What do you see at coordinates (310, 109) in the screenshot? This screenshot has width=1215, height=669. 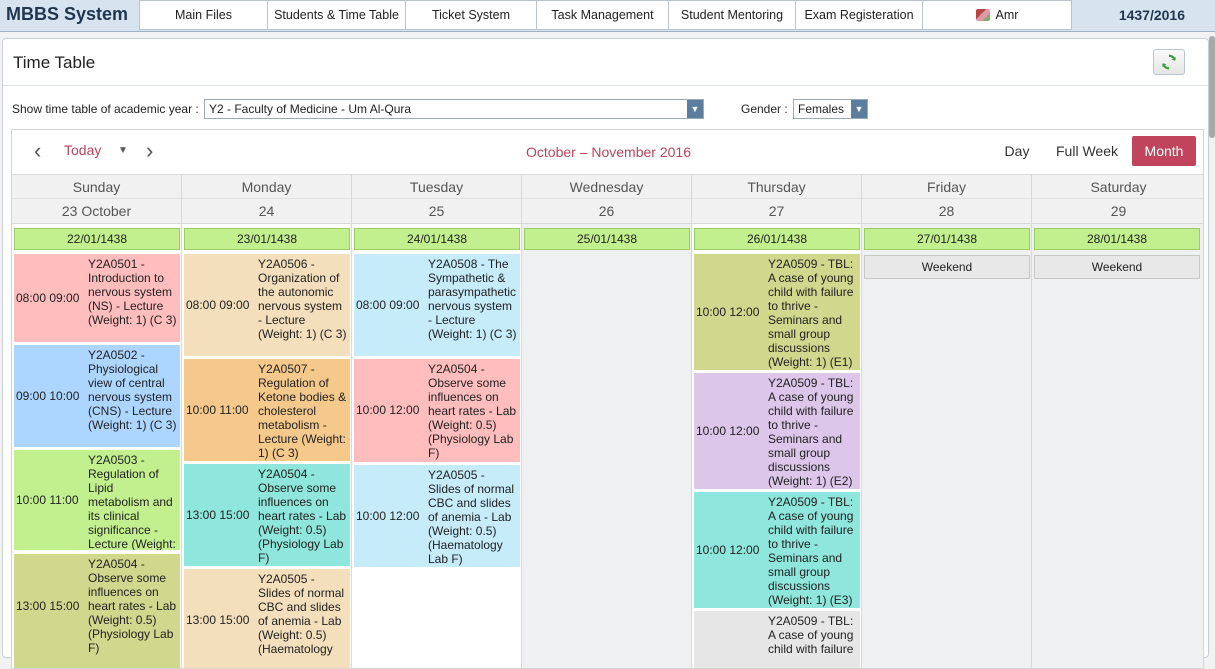 I see `academic-year-select-value: Y2 - Faculty of Medicine - Um Al-Qura` at bounding box center [310, 109].